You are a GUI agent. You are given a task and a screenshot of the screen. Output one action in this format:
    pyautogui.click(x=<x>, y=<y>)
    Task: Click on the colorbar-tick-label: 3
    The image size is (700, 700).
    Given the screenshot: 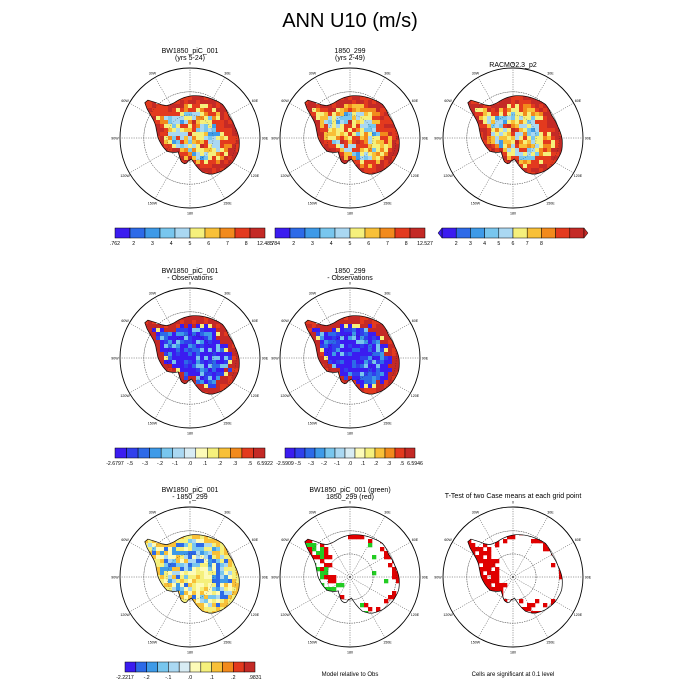 What is the action you would take?
    pyautogui.click(x=312, y=244)
    